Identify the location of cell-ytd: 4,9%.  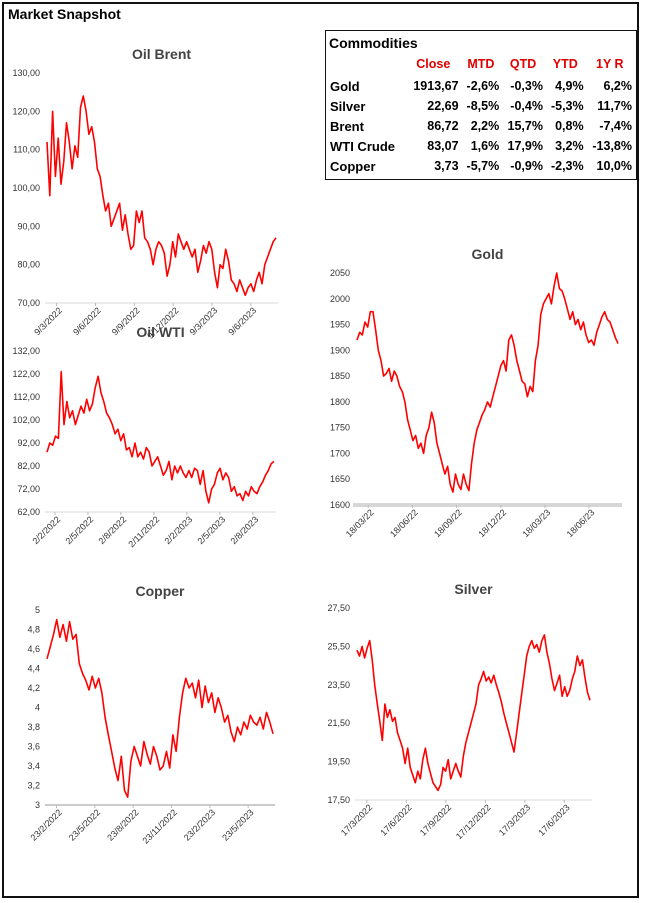
(569, 86).